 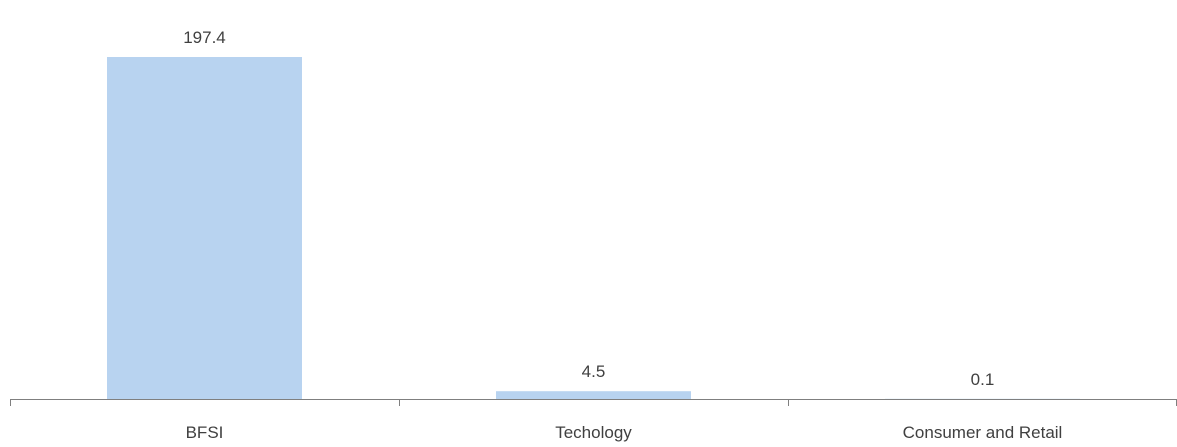 I want to click on category-label-techology: Techology, so click(x=593, y=432).